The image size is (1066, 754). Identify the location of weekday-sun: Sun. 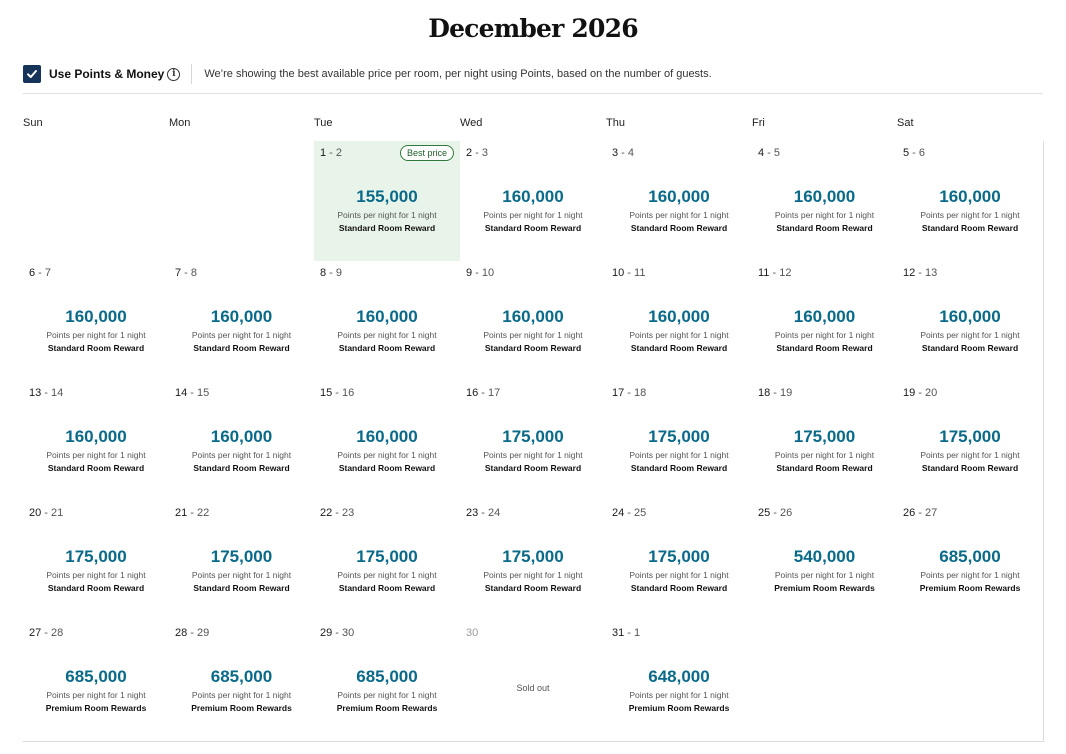
(33, 123).